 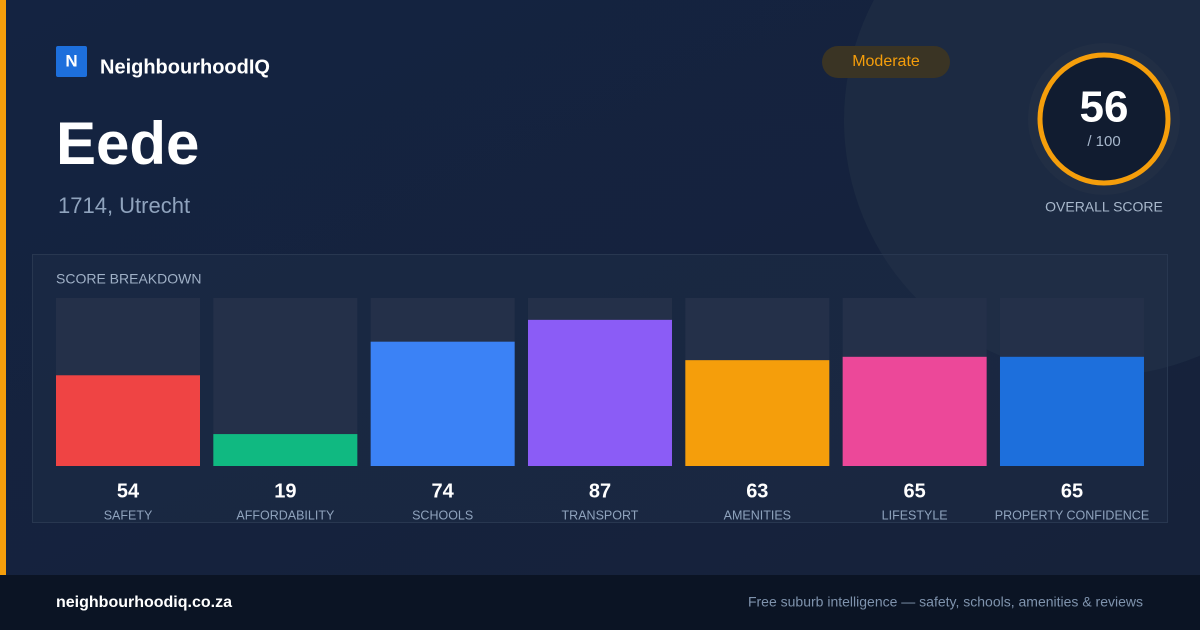 I want to click on footer-site: neighbourhoodiq.co.za, so click(x=144, y=602).